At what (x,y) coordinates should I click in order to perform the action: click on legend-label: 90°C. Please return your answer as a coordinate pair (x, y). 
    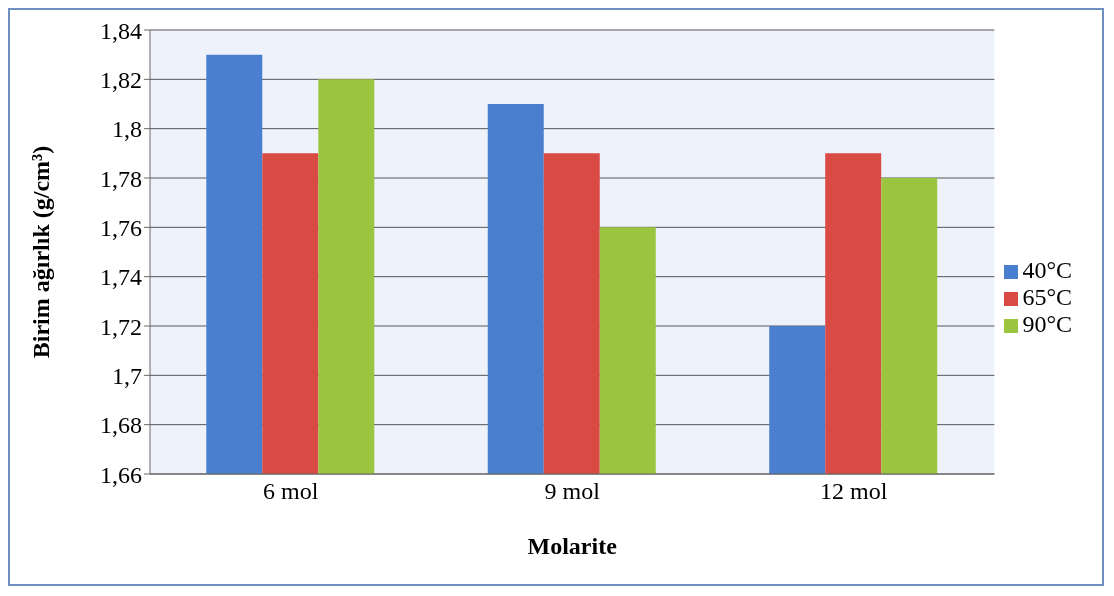
    Looking at the image, I should click on (1047, 323).